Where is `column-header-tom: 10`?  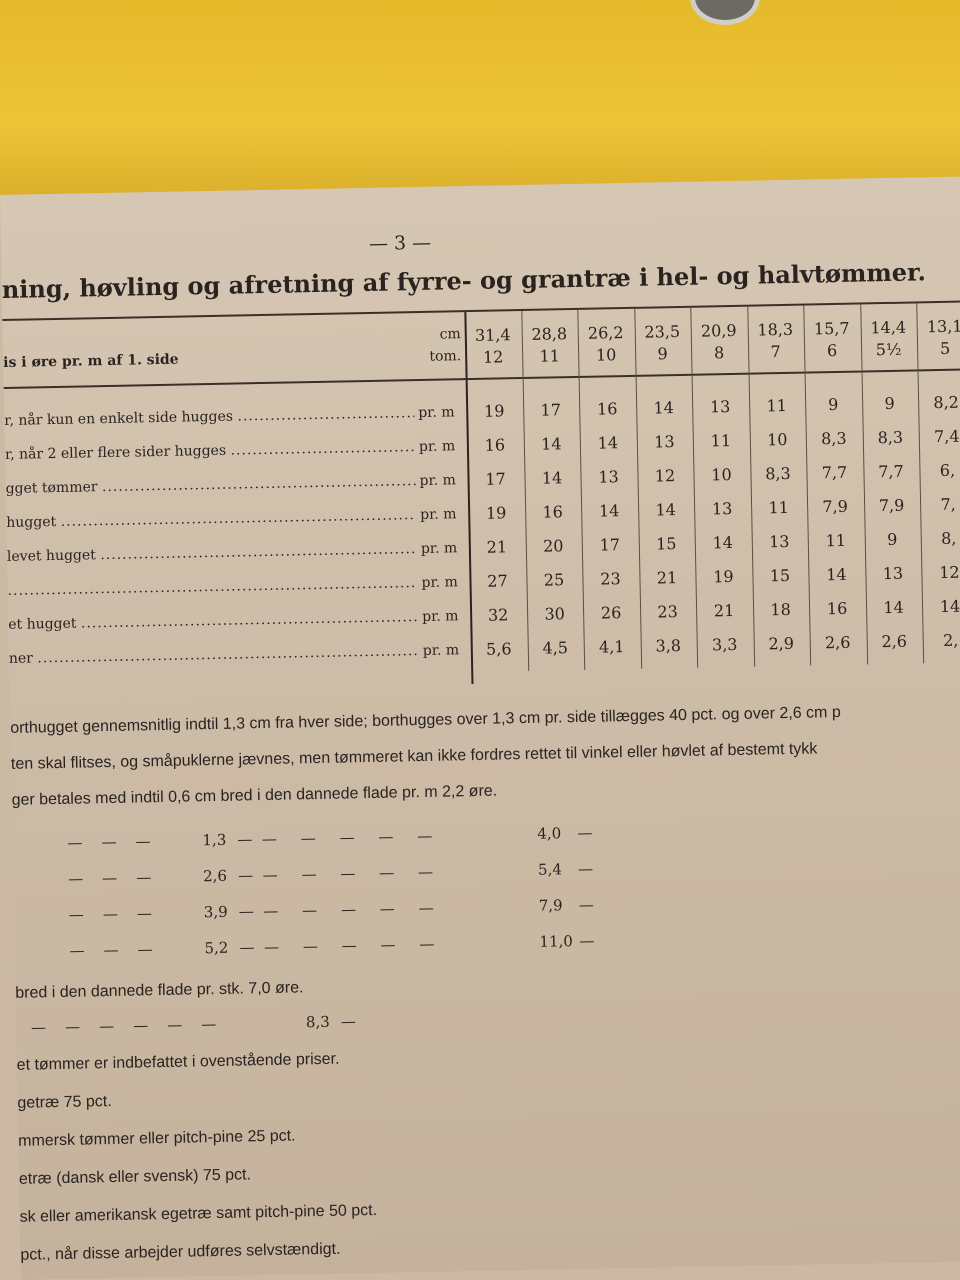 column-header-tom: 10 is located at coordinates (606, 355).